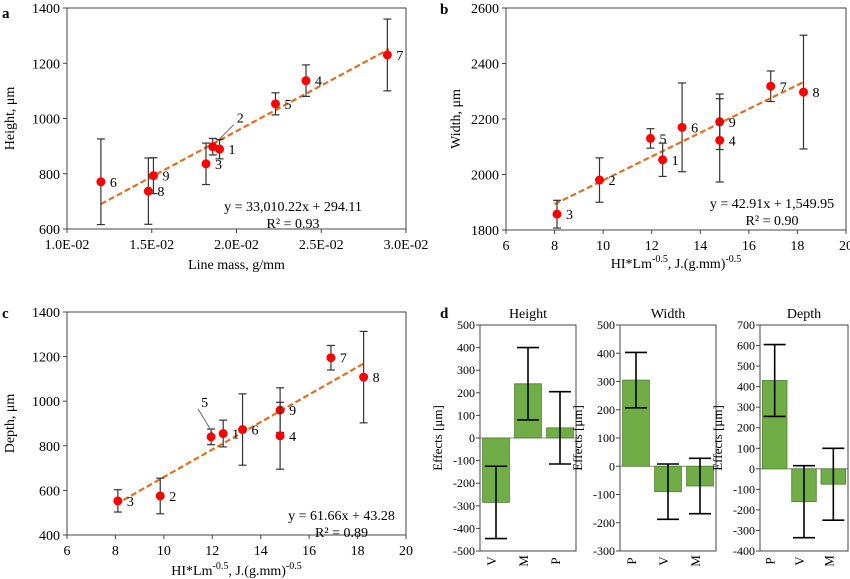 This screenshot has width=850, height=579. I want to click on y-tick-label: 1200, so click(46, 64).